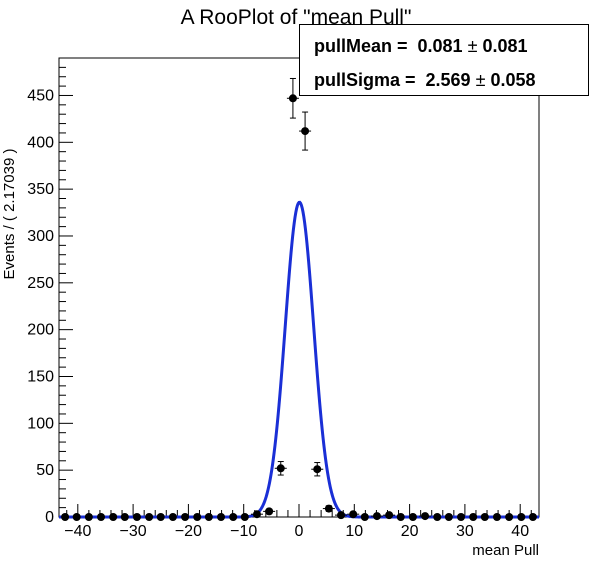 This screenshot has width=598, height=575. What do you see at coordinates (40, 283) in the screenshot?
I see `y-tick-label: 250` at bounding box center [40, 283].